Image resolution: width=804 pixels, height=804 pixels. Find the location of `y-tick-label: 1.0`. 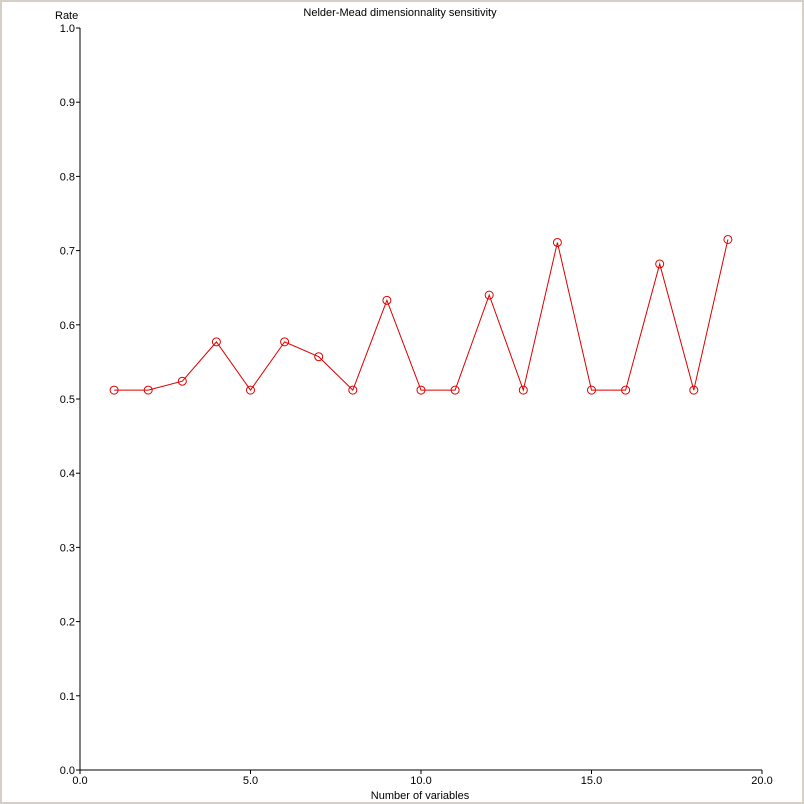

y-tick-label: 1.0 is located at coordinates (67, 29).